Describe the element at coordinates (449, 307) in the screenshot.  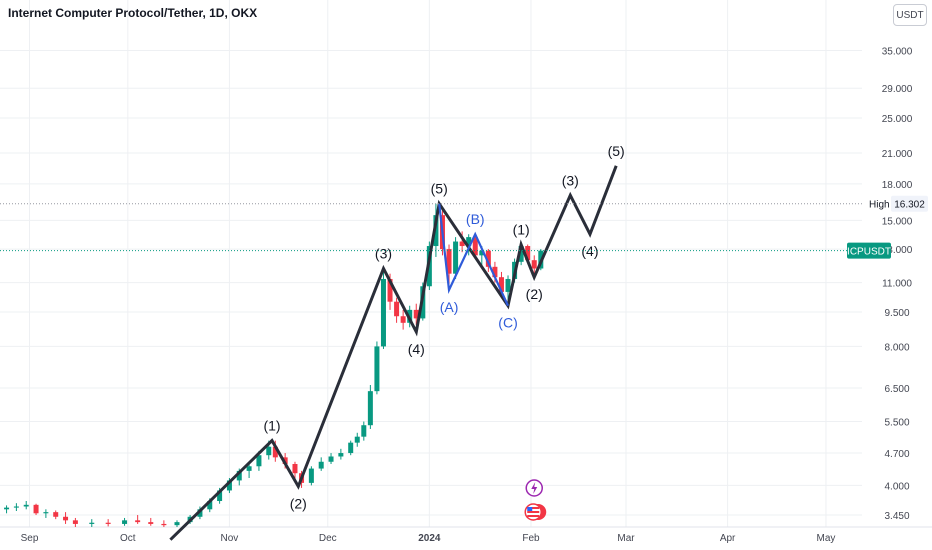
I see `wave-label: (A)` at that location.